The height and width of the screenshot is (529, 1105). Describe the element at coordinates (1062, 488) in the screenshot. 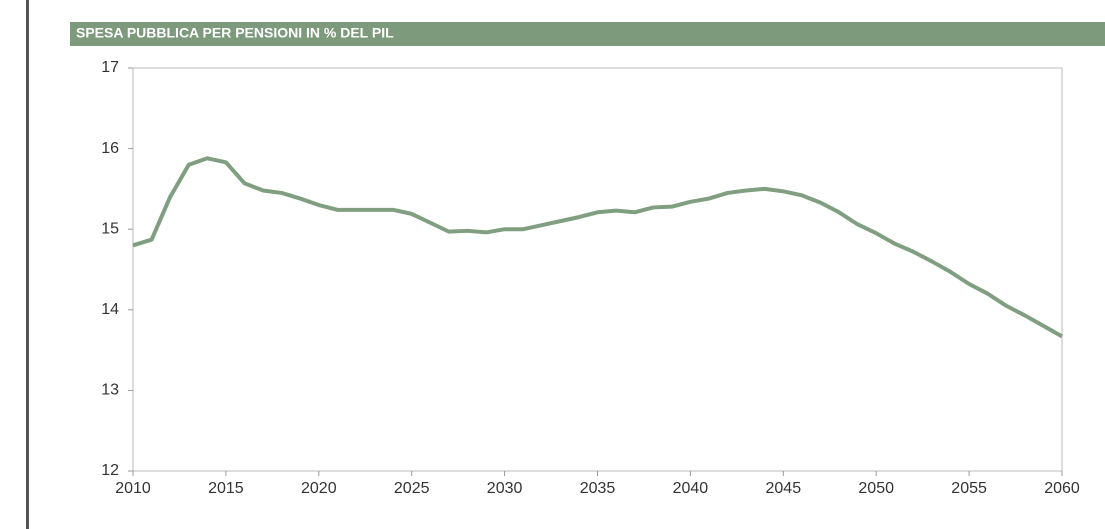

I see `x-tick-label: 2060` at that location.